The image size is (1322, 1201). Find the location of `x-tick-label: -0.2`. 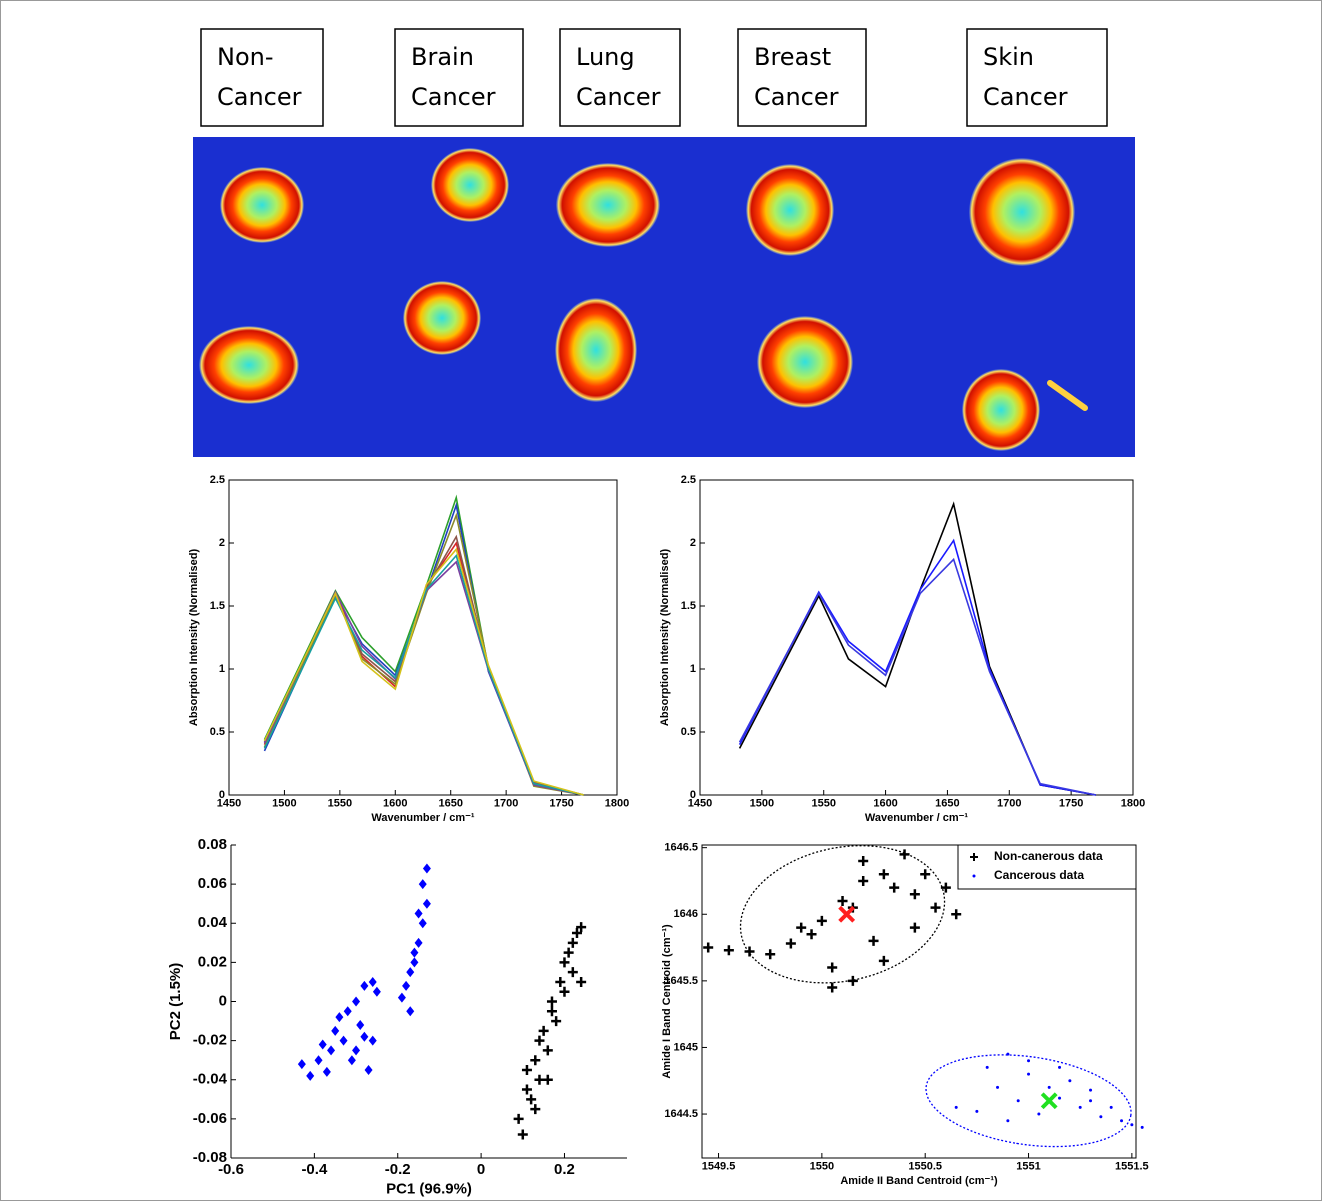

x-tick-label: -0.2 is located at coordinates (398, 1169).